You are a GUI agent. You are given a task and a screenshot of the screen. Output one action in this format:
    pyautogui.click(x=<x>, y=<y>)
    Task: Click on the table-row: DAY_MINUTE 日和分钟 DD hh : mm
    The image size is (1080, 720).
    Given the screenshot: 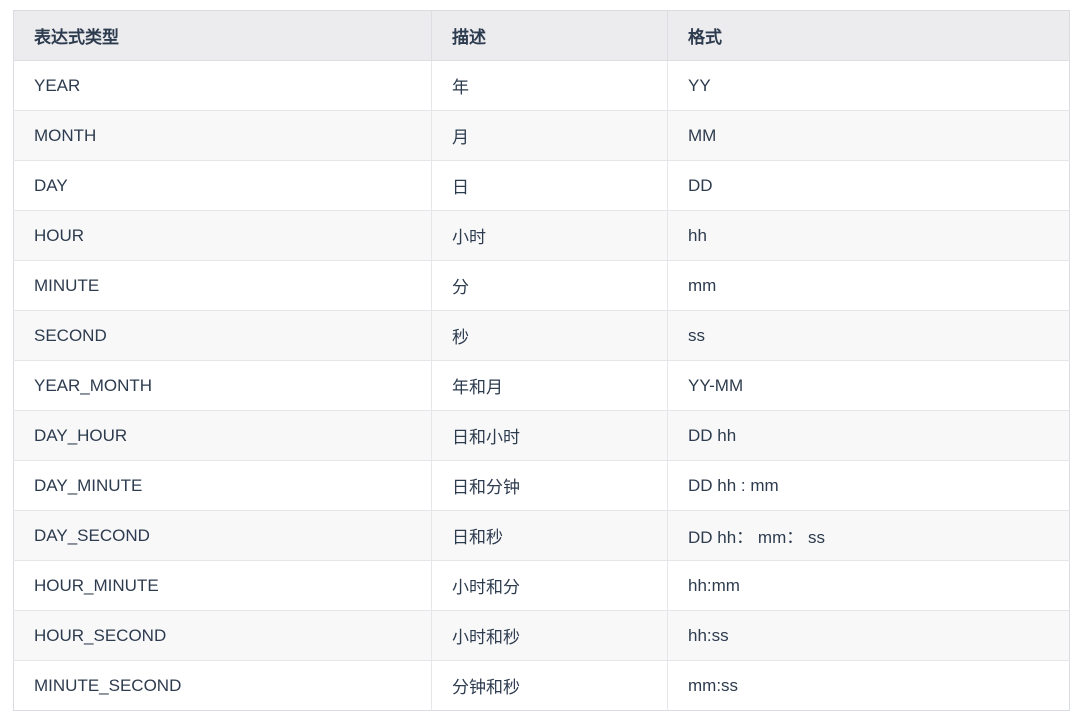 What is the action you would take?
    pyautogui.click(x=541, y=485)
    